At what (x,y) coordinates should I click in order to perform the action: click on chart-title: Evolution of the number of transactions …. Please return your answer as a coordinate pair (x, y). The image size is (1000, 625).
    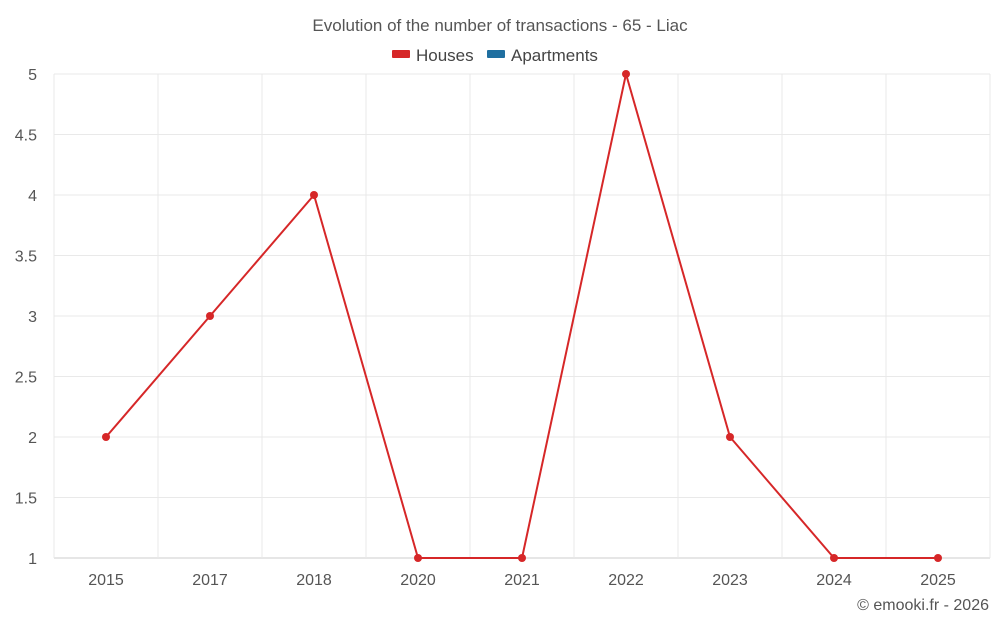
    Looking at the image, I should click on (500, 25).